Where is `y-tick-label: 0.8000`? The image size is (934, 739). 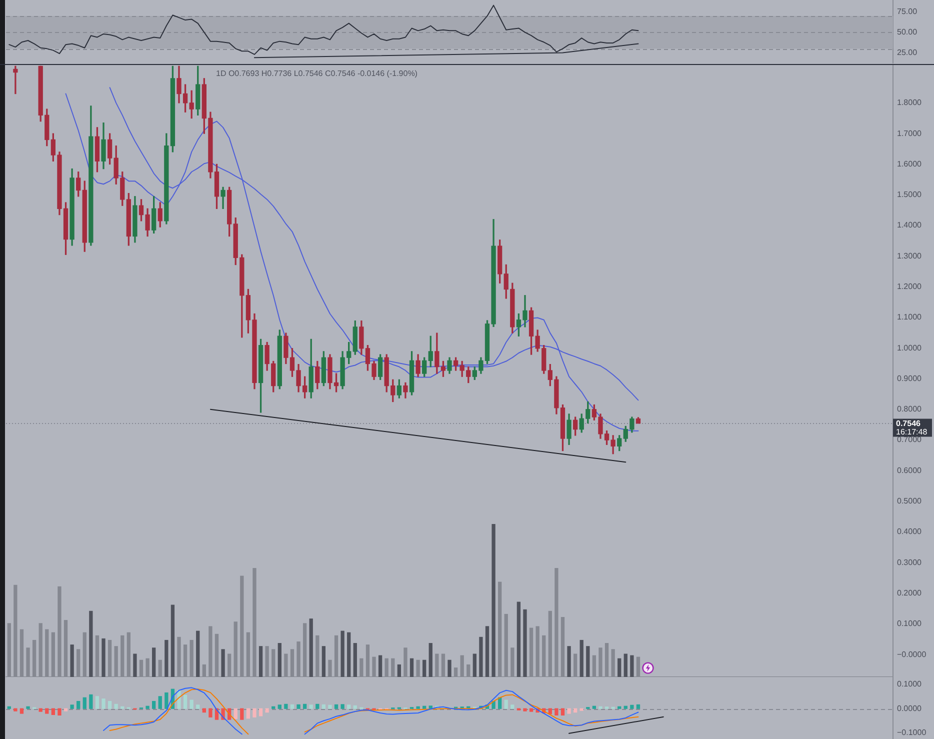
y-tick-label: 0.8000 is located at coordinates (909, 409).